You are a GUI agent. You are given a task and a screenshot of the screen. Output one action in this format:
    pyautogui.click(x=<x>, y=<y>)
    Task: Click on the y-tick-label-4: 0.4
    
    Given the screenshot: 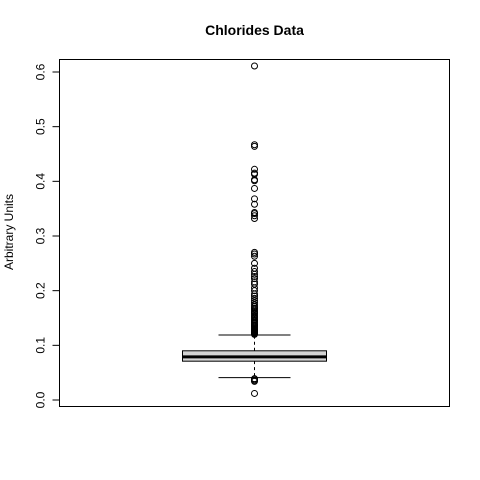 What is the action you would take?
    pyautogui.click(x=41, y=181)
    